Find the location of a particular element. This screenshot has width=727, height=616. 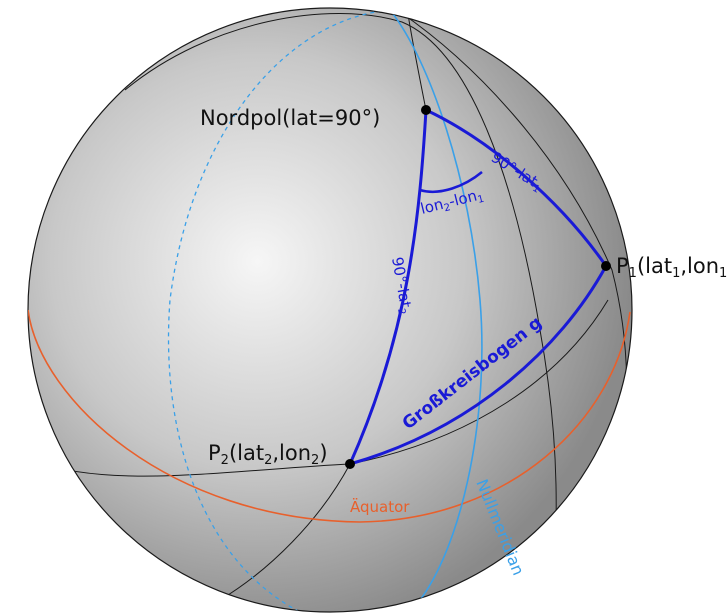

p2-point is located at coordinates (350, 464).